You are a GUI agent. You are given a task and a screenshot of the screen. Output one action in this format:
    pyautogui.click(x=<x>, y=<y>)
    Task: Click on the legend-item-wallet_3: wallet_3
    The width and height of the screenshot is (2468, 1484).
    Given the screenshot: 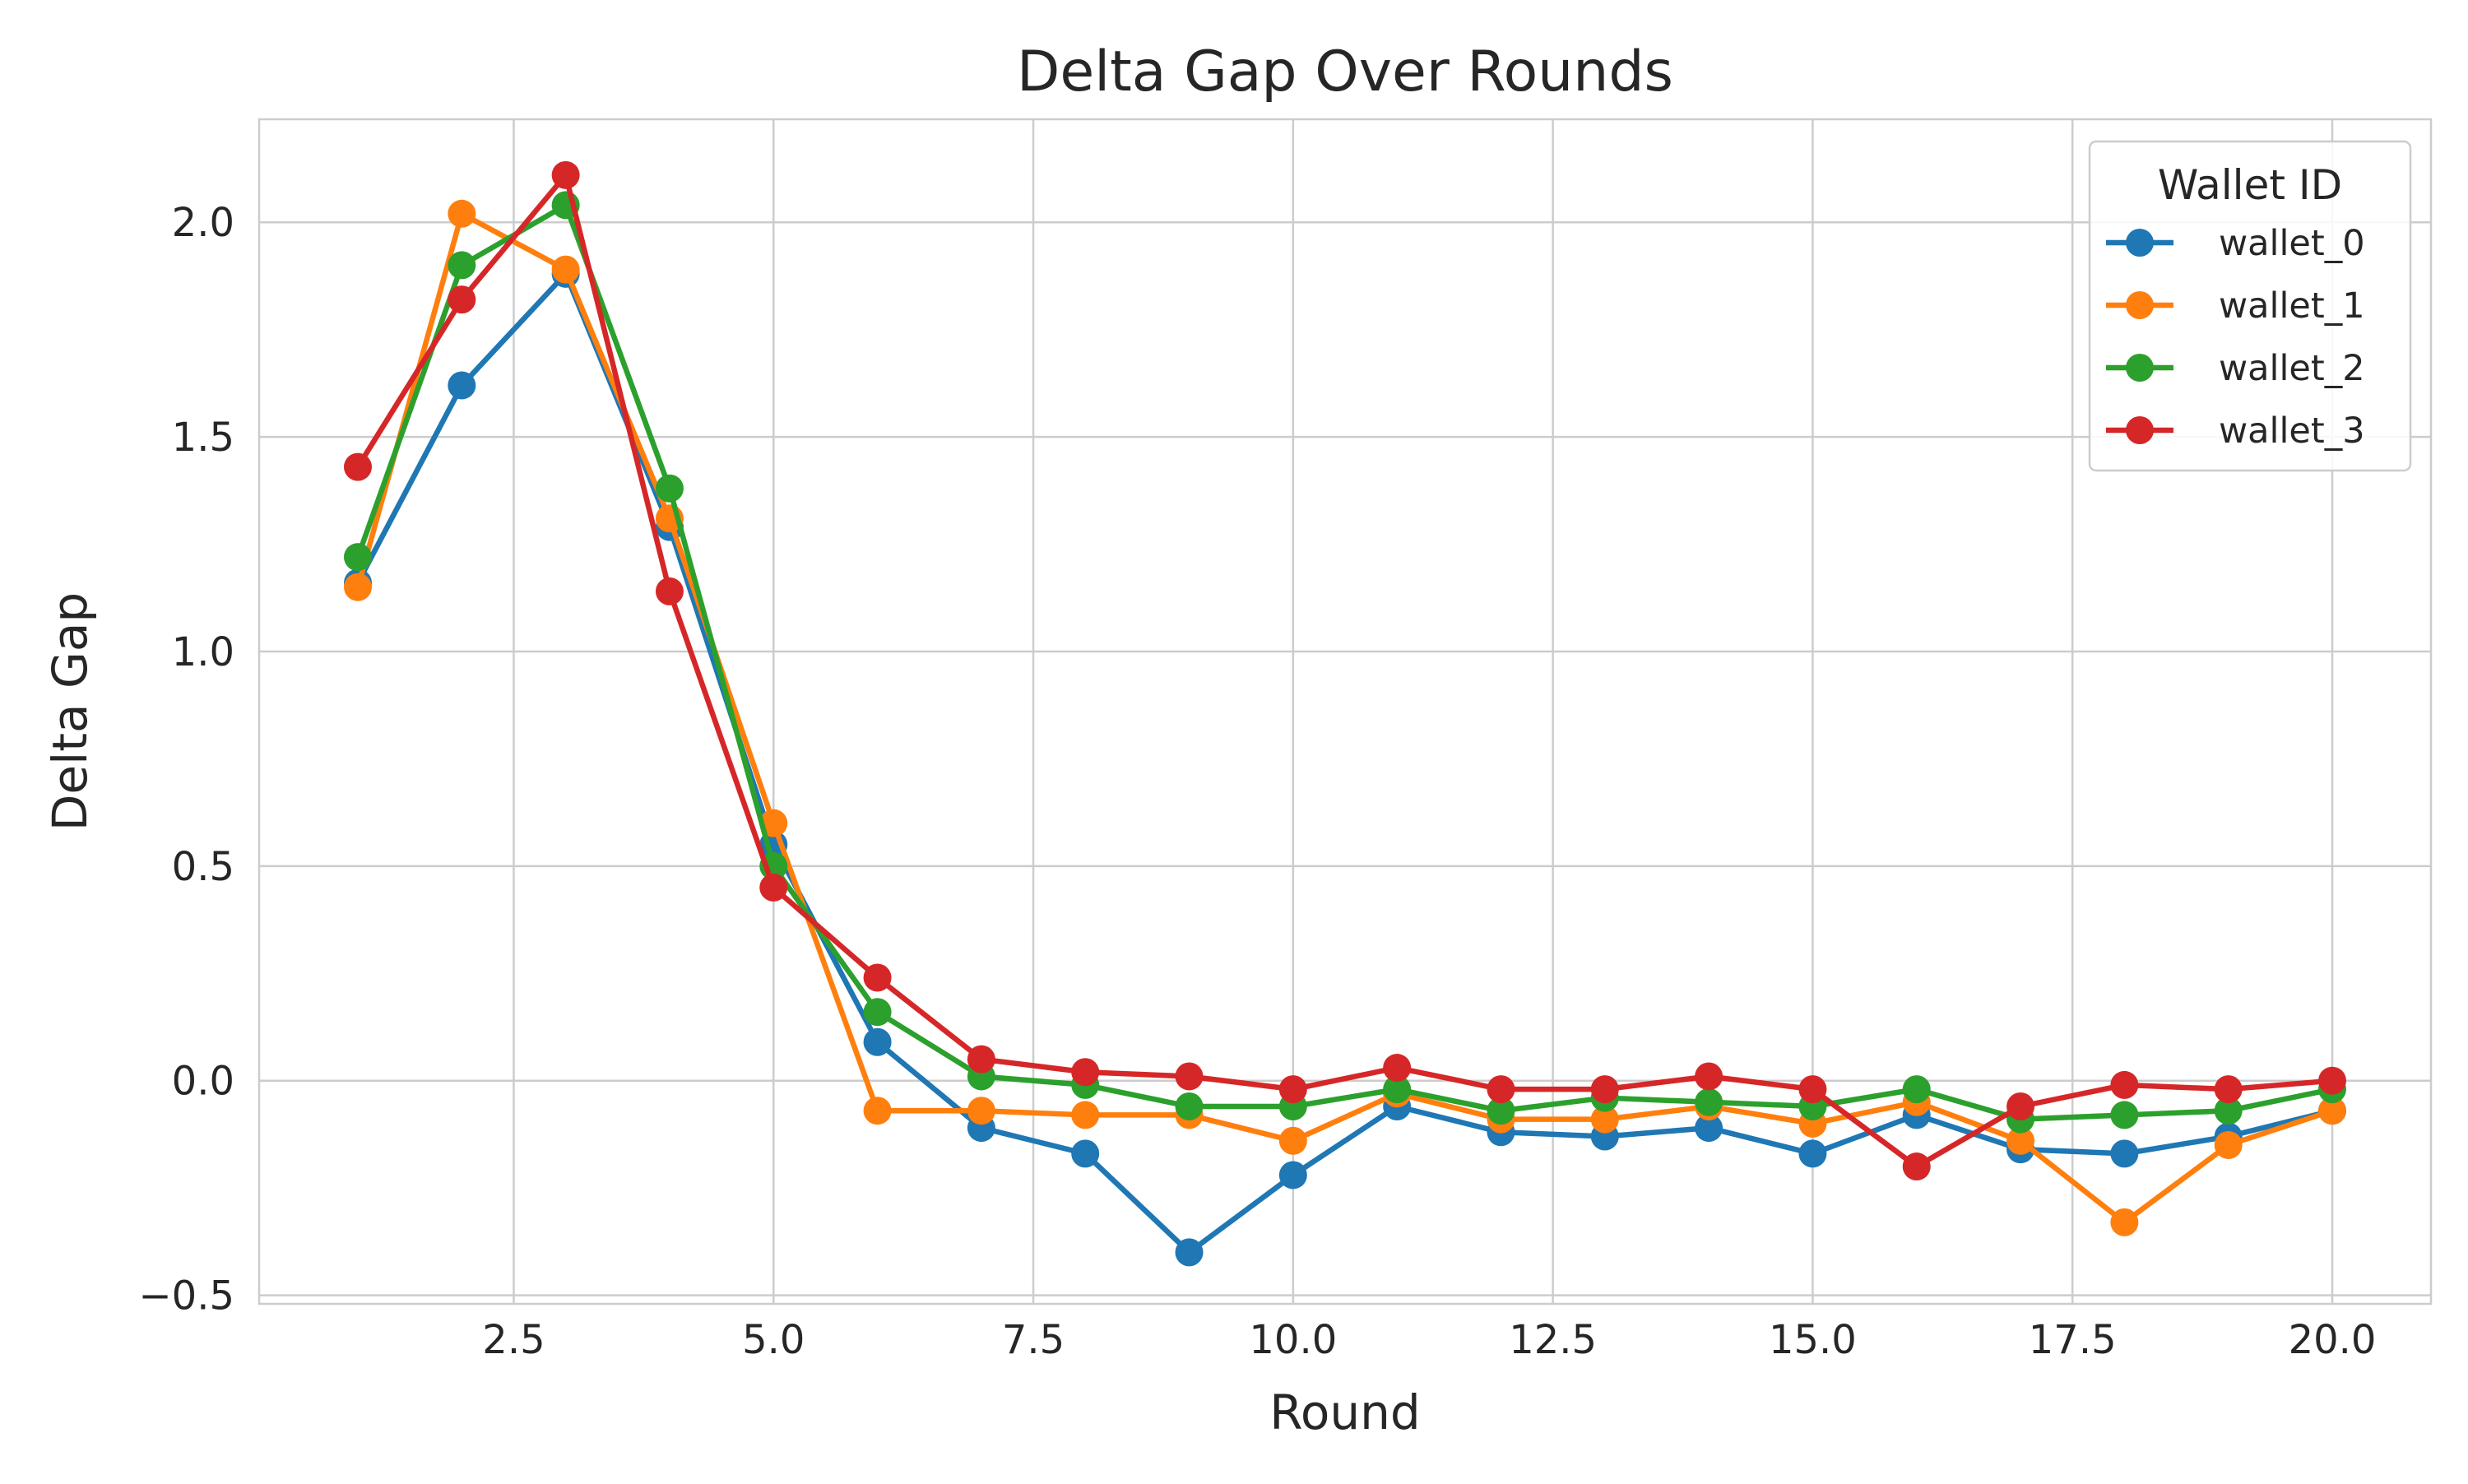 What is the action you would take?
    pyautogui.click(x=2235, y=431)
    